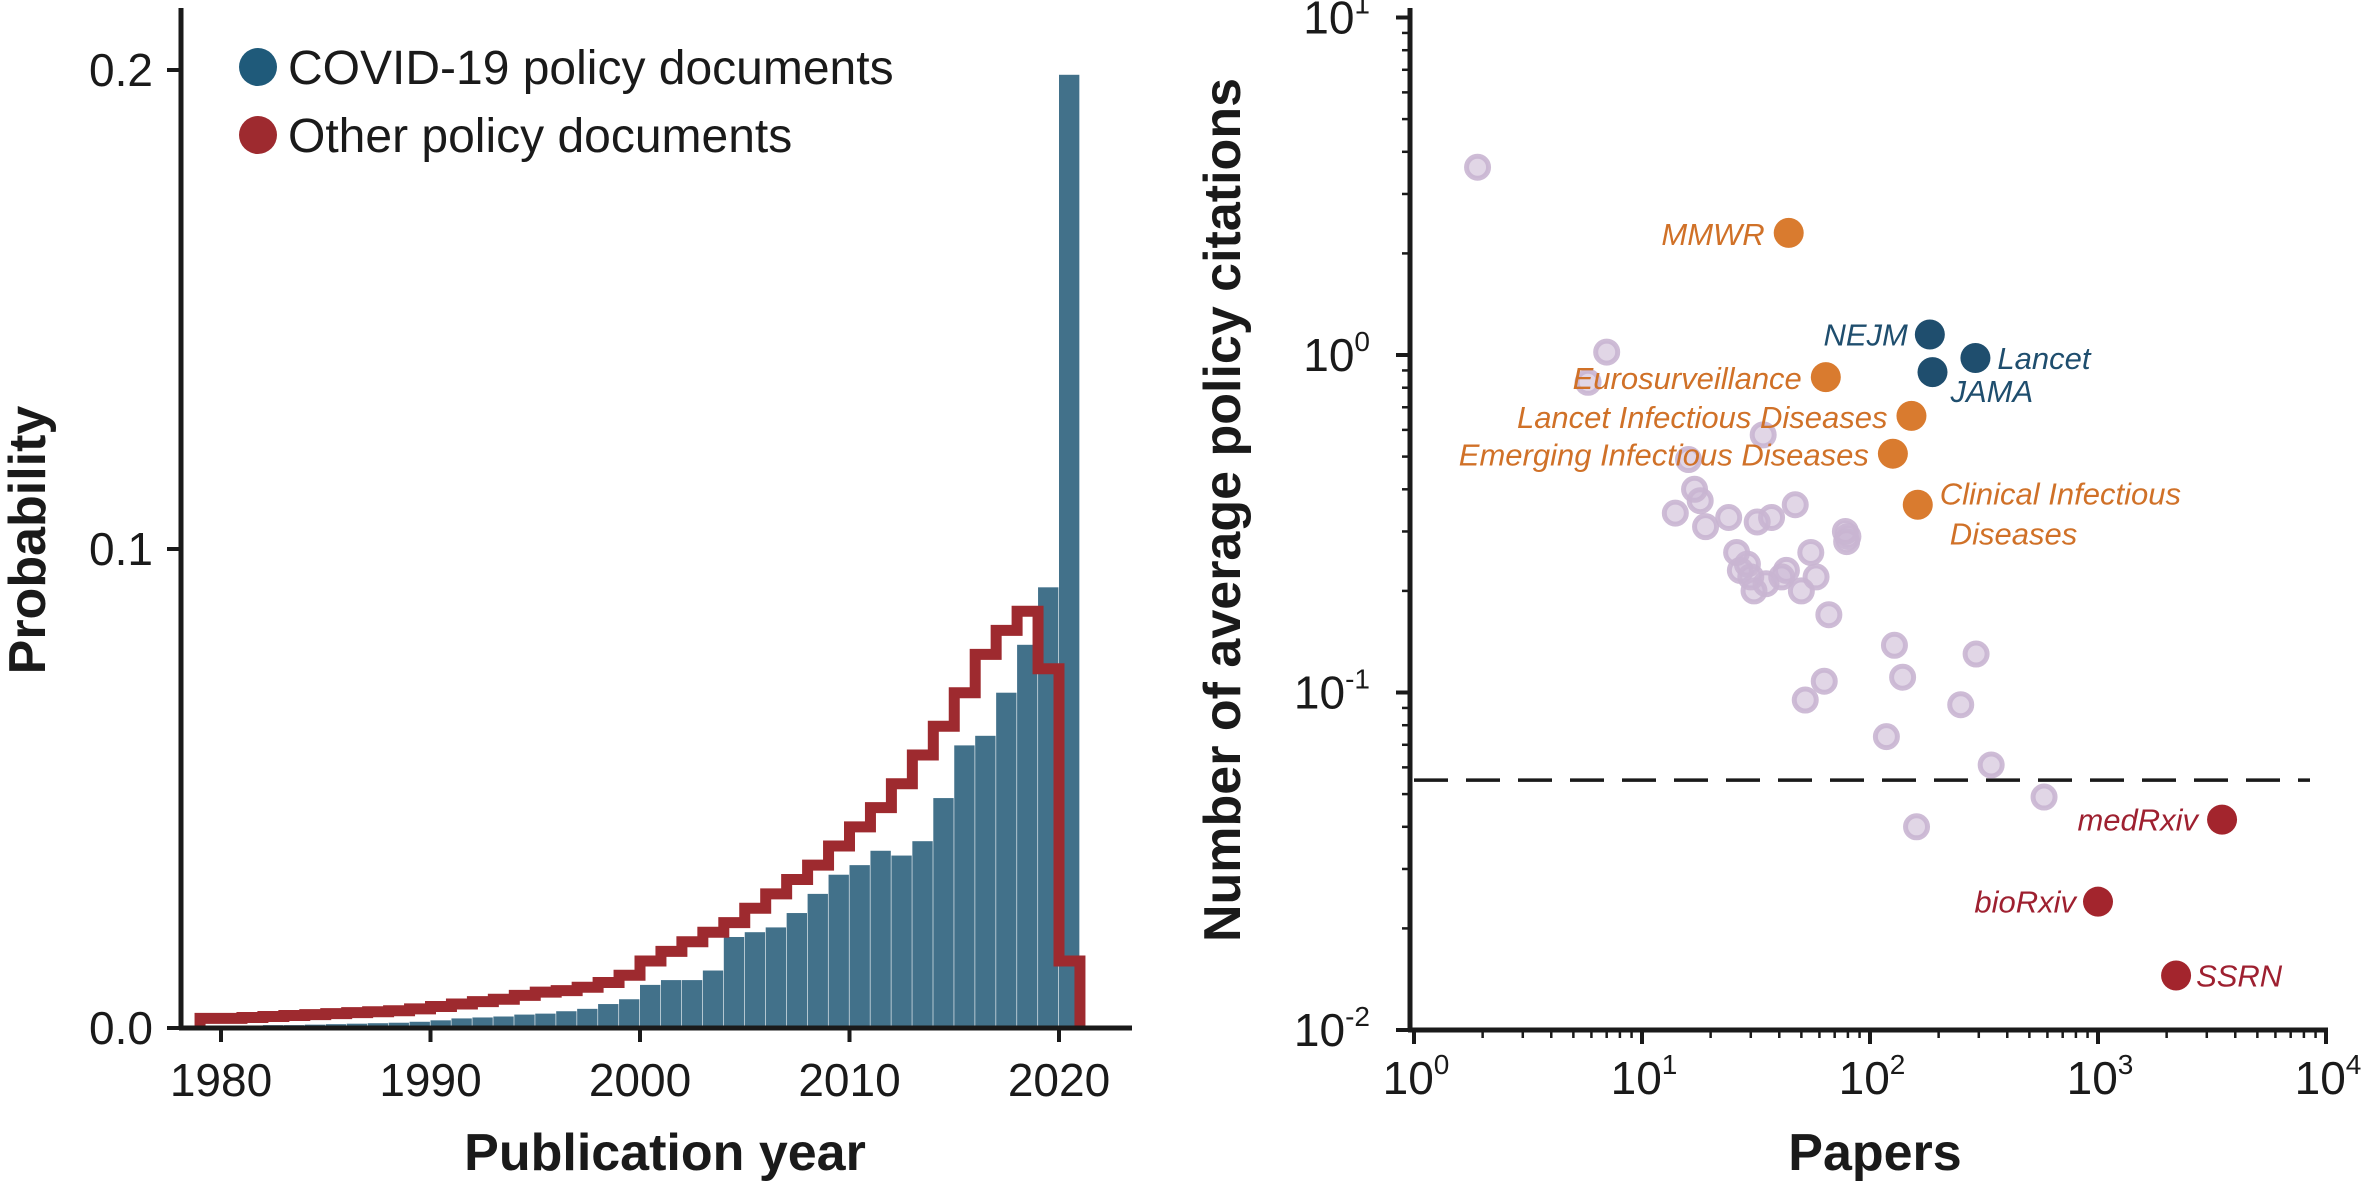 This screenshot has width=2362, height=1181. I want to click on scatter-y-tick-label: 10⁻¹, so click(1332, 691).